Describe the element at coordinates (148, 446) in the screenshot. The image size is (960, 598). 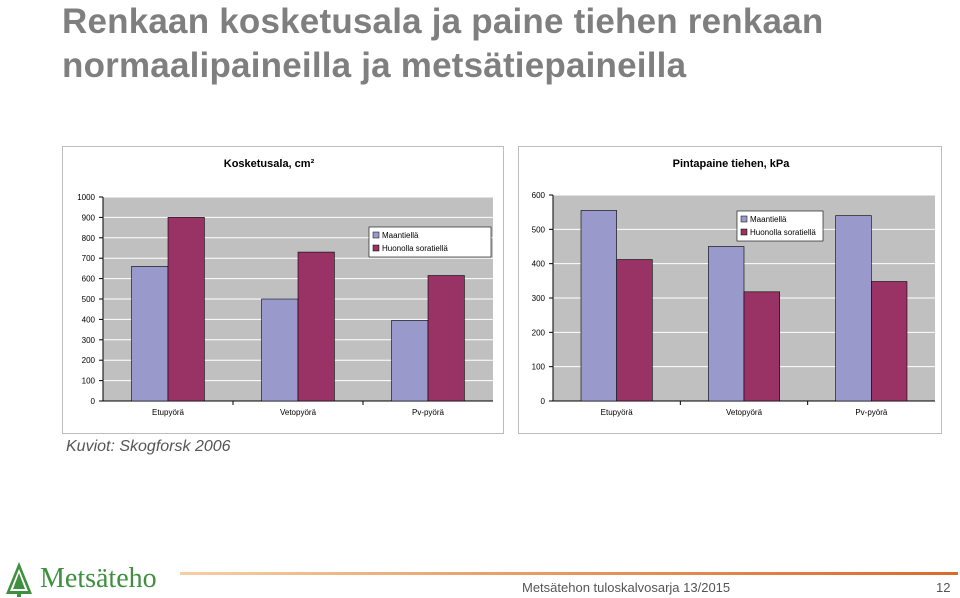
I see `figure-source: Kuviot: Skogforsk 2006` at that location.